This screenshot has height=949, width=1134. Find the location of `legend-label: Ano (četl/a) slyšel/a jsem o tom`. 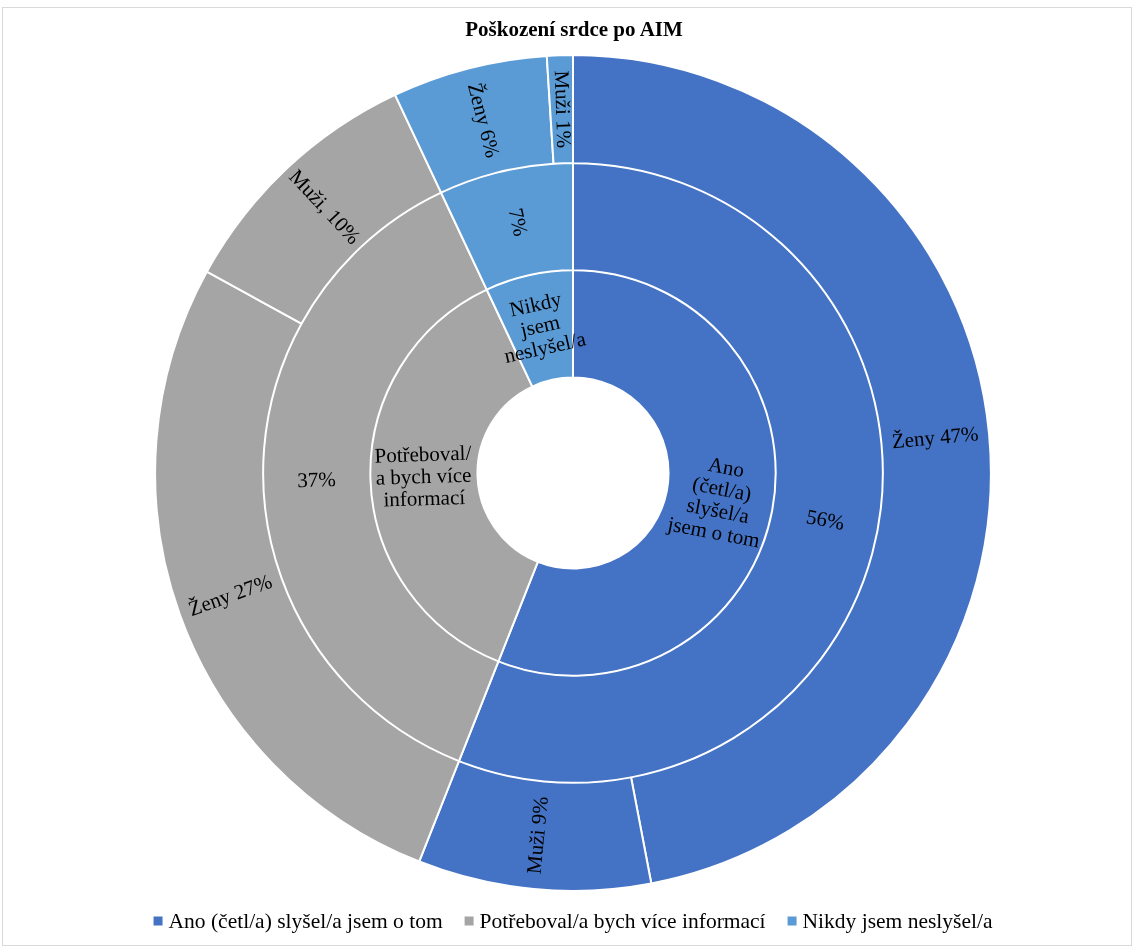

legend-label: Ano (četl/a) slyšel/a jsem o tom is located at coordinates (305, 920).